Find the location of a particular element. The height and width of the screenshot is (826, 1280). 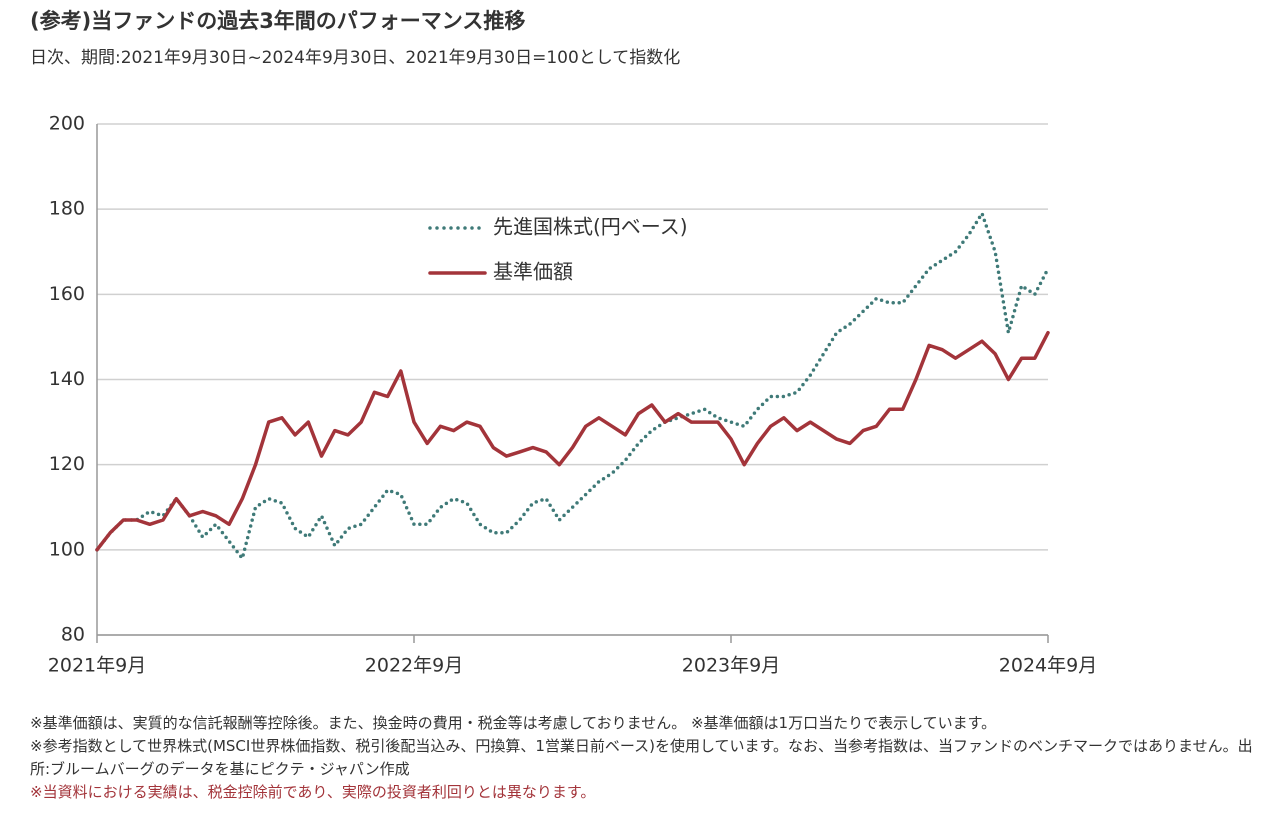

y-tick-label: 100 is located at coordinates (67, 549).